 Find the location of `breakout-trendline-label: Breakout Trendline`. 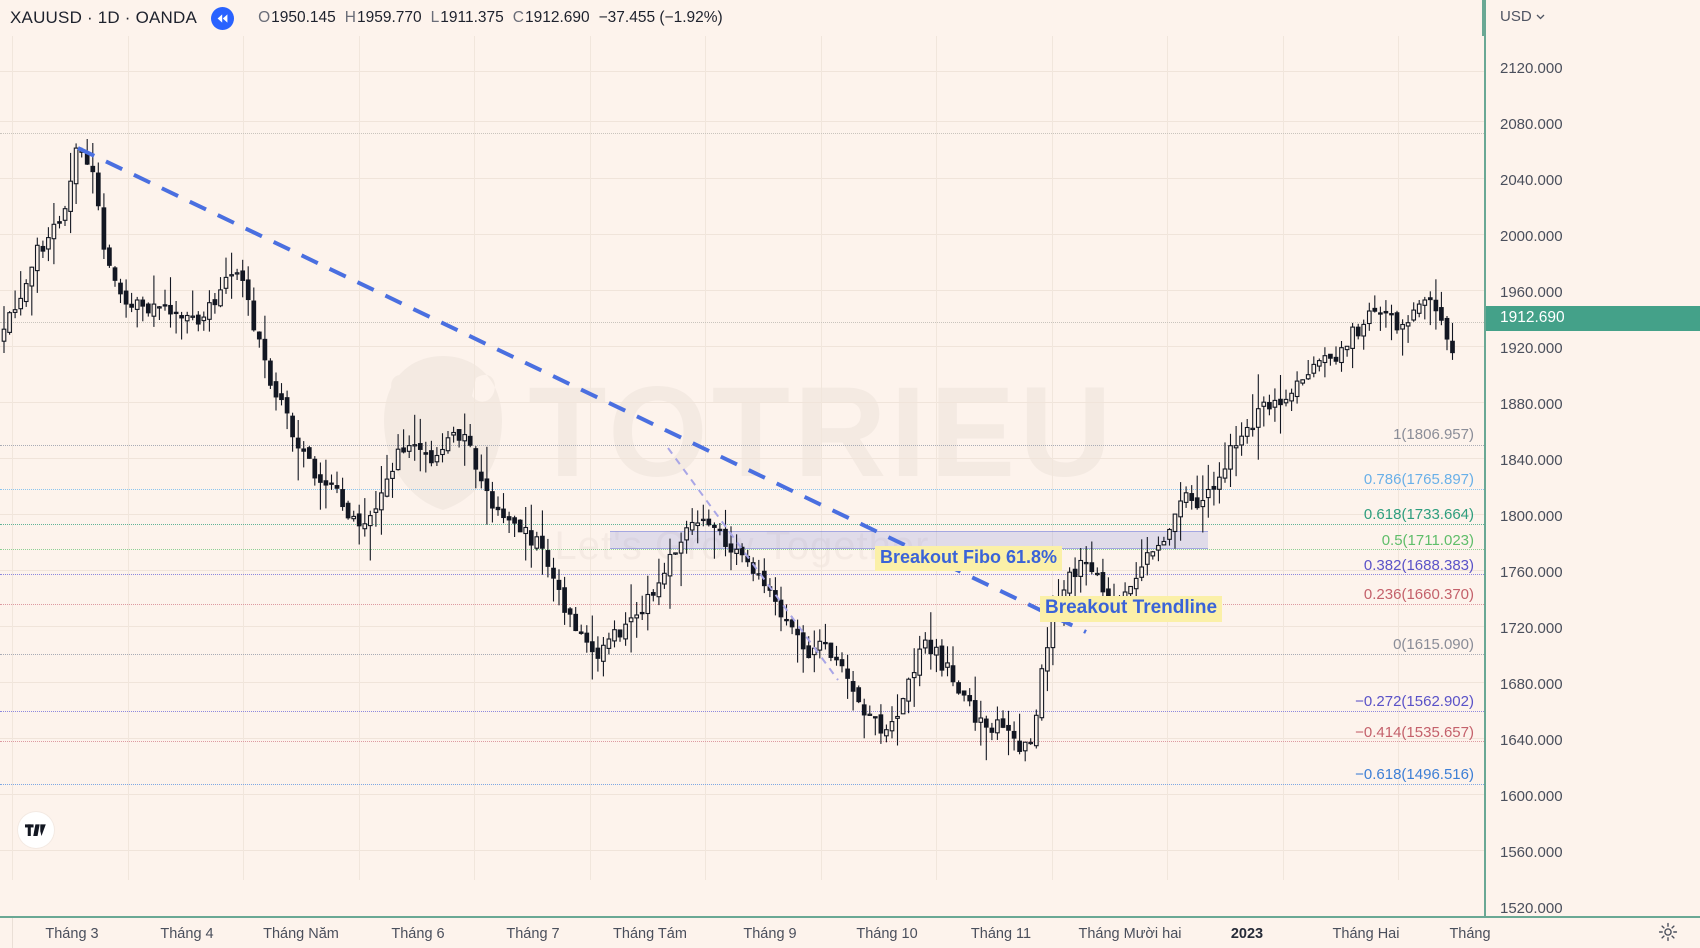

breakout-trendline-label: Breakout Trendline is located at coordinates (1131, 609).